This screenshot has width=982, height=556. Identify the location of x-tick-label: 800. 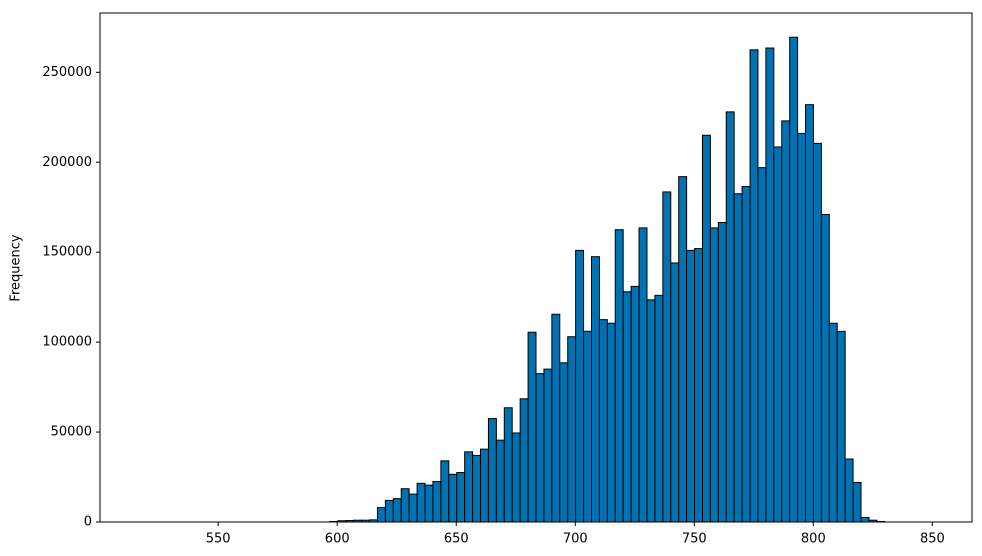
(813, 539).